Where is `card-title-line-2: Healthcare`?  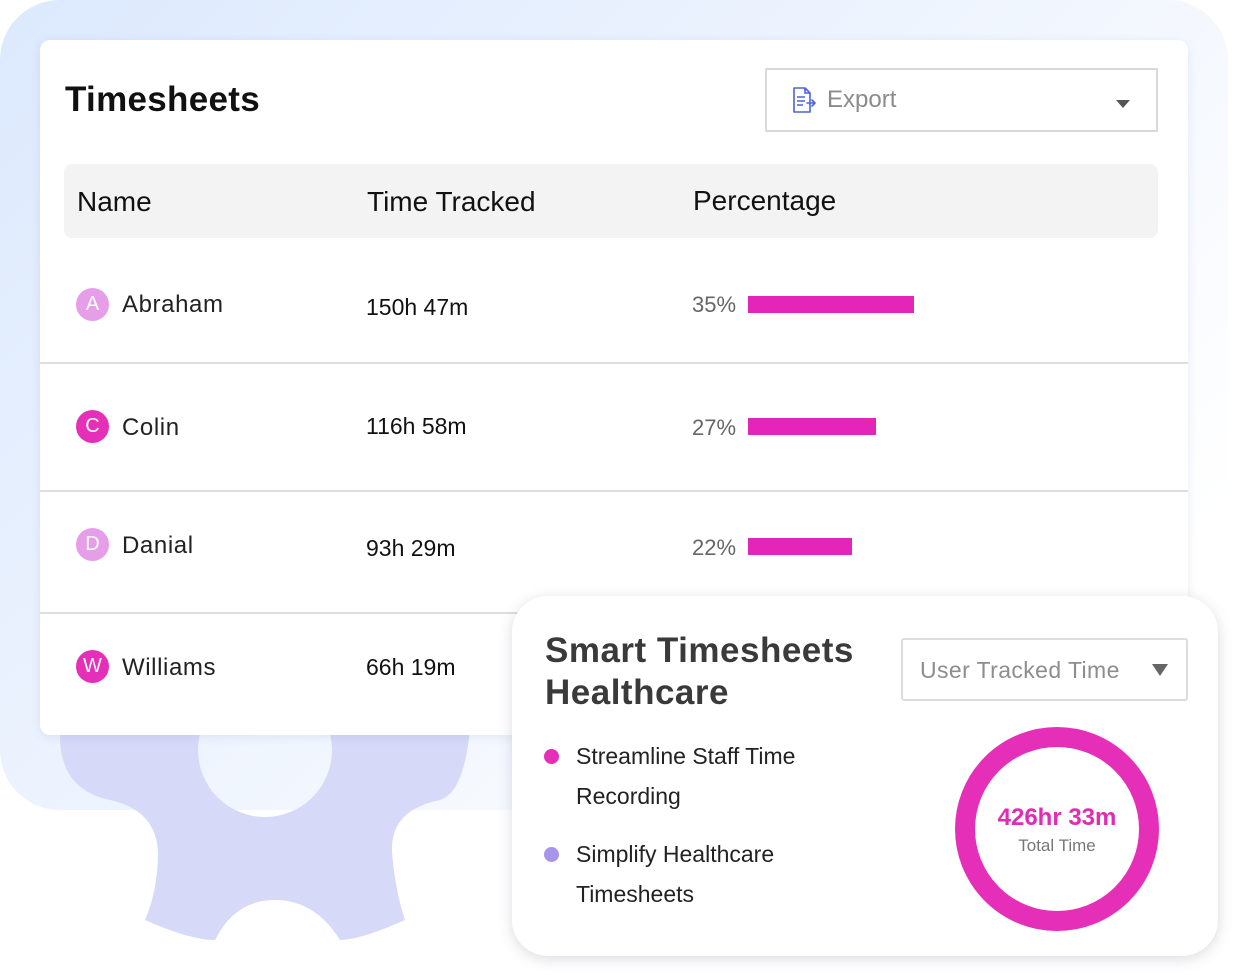 card-title-line-2: Healthcare is located at coordinates (637, 692).